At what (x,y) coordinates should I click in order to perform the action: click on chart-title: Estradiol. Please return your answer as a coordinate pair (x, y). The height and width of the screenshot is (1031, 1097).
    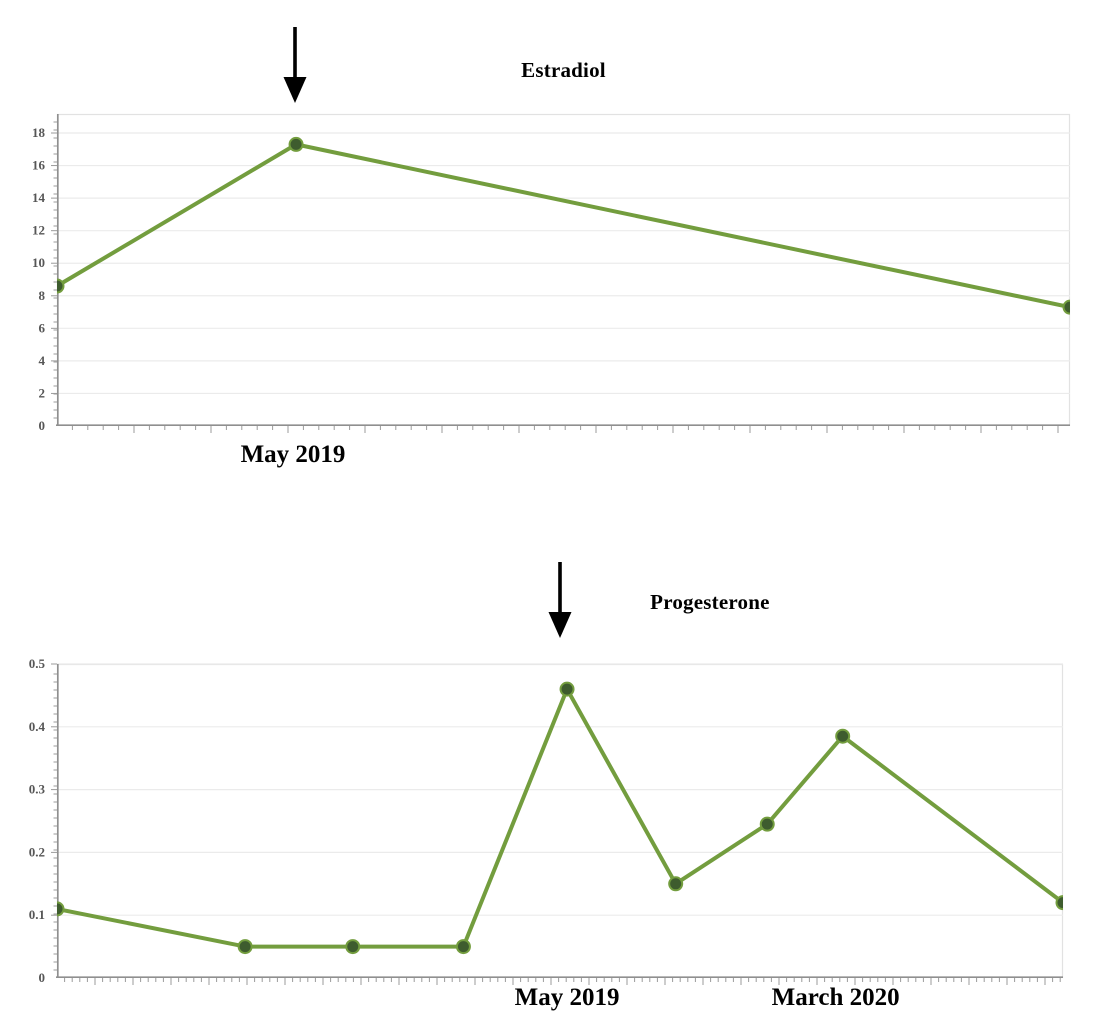
    Looking at the image, I should click on (563, 70).